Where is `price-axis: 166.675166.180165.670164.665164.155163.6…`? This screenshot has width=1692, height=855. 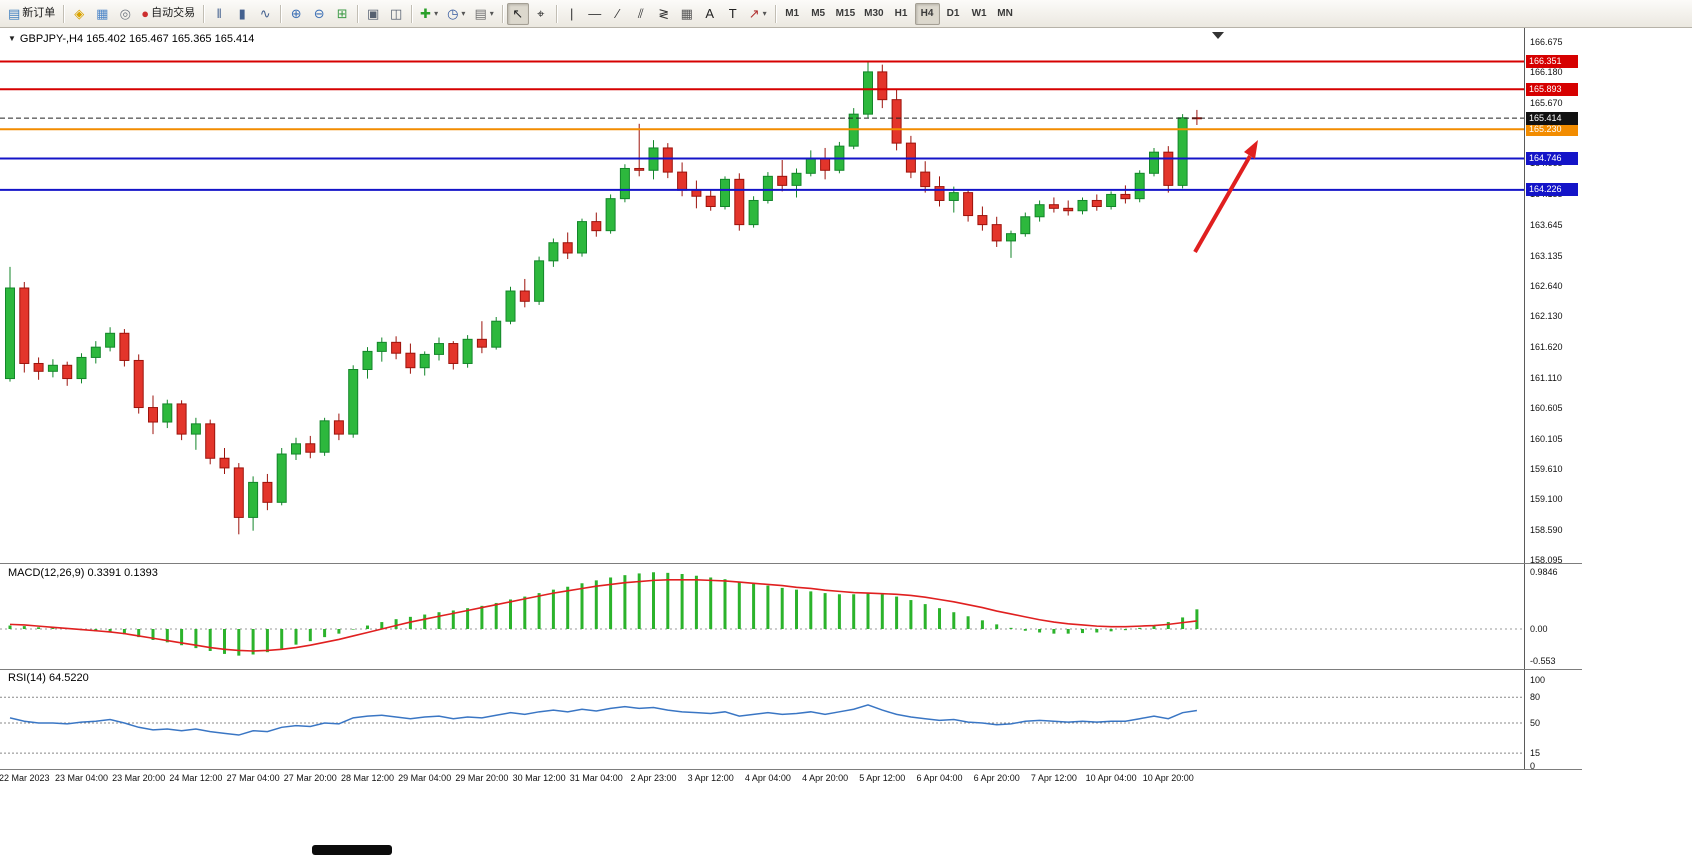
price-axis: 166.675166.180165.670164.665164.155163.6… is located at coordinates (1553, 399).